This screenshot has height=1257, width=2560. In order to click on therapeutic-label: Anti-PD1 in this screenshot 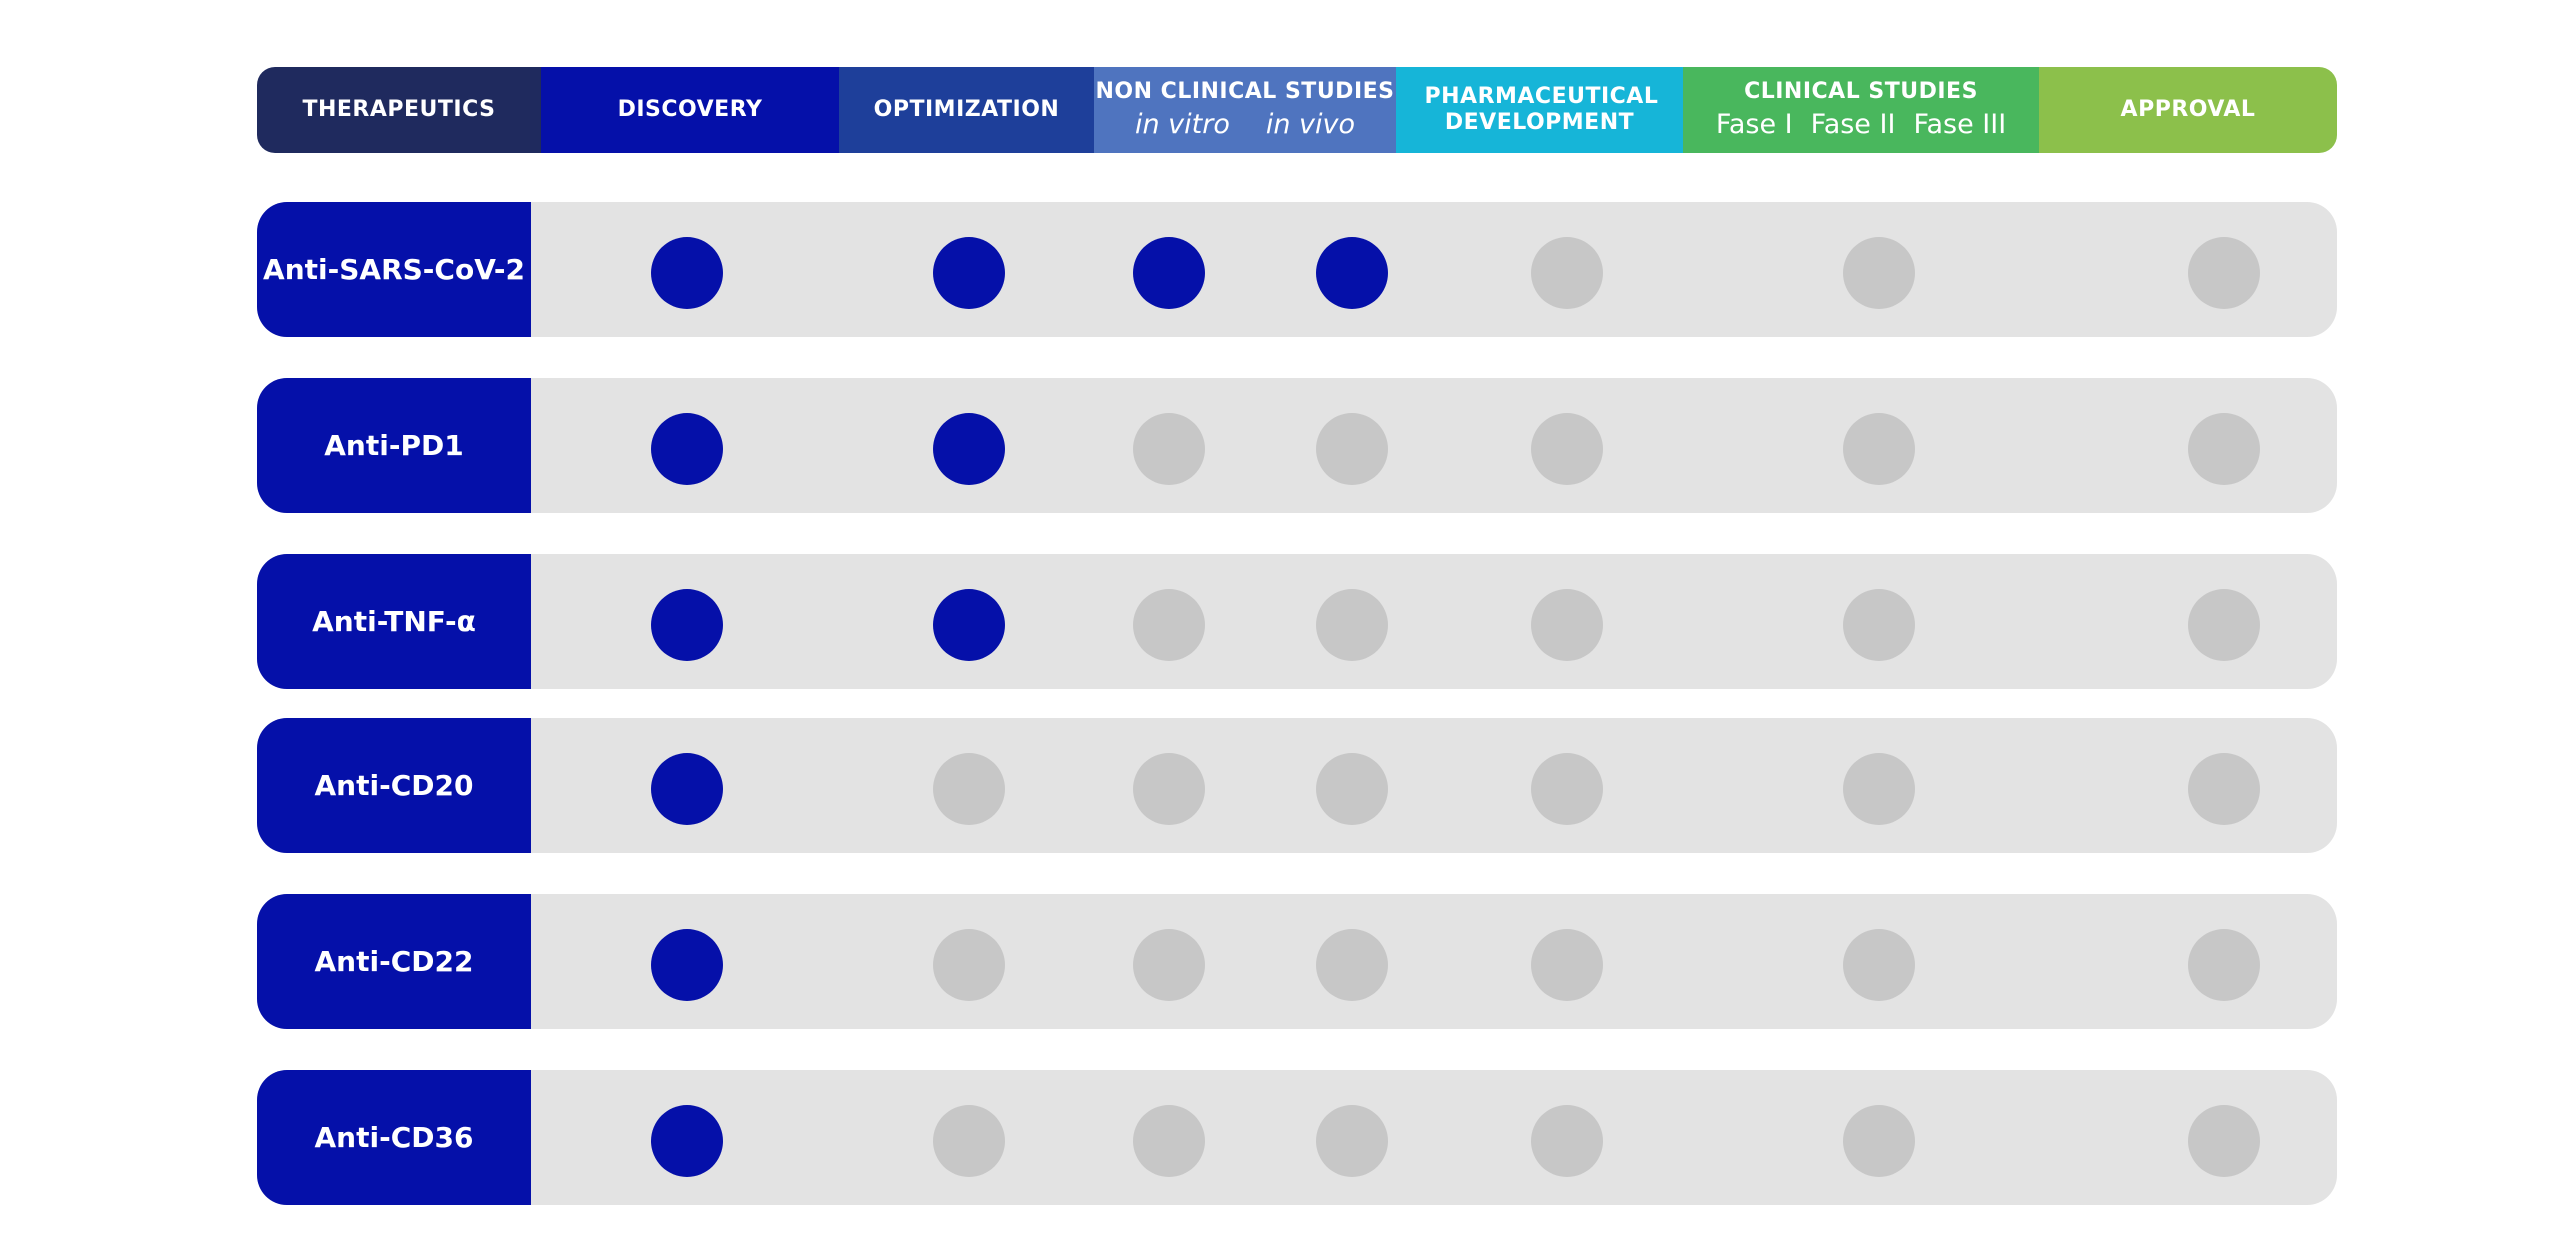, I will do `click(394, 445)`.